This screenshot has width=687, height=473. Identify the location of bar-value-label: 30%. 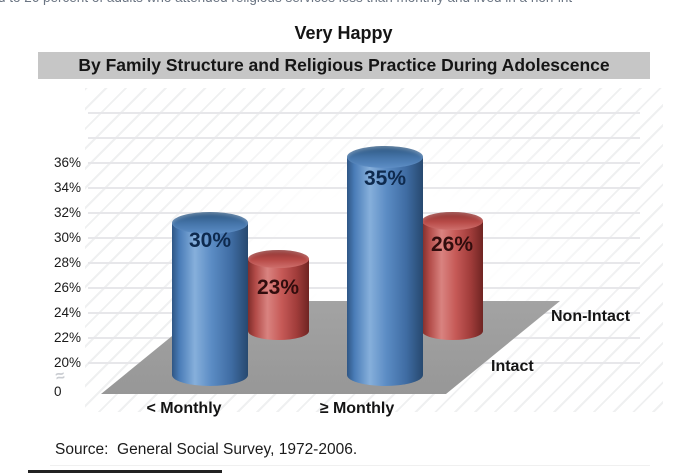
(210, 240).